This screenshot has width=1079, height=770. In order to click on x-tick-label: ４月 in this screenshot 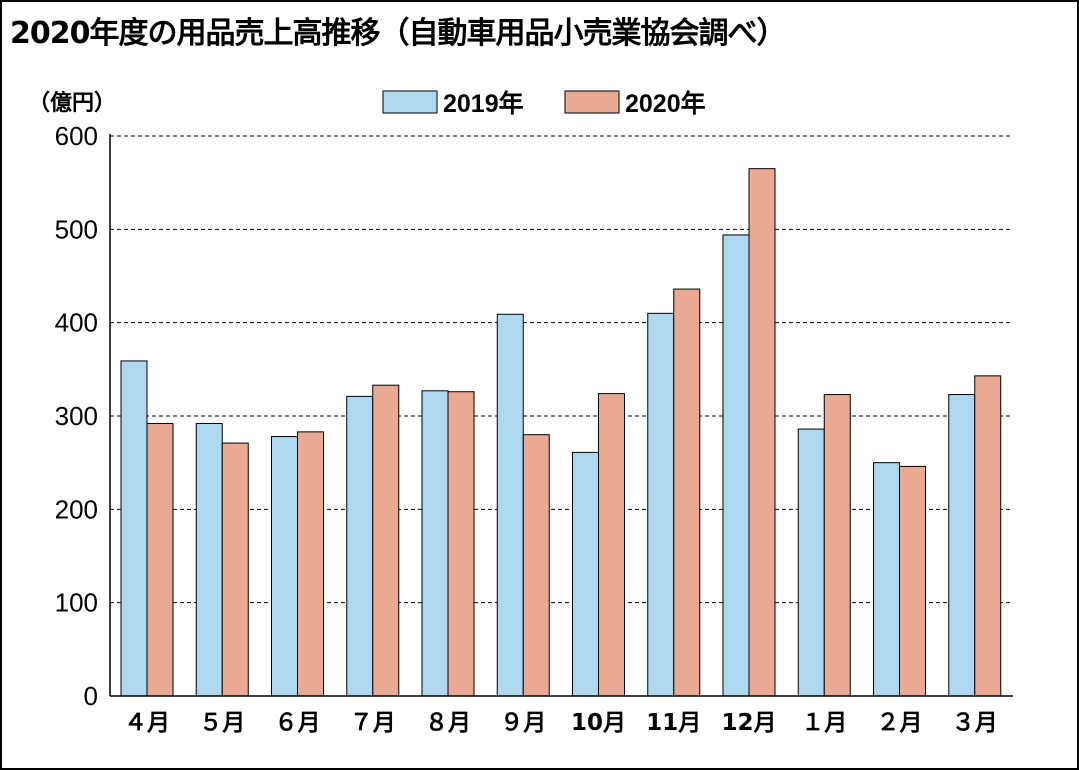, I will do `click(147, 723)`.